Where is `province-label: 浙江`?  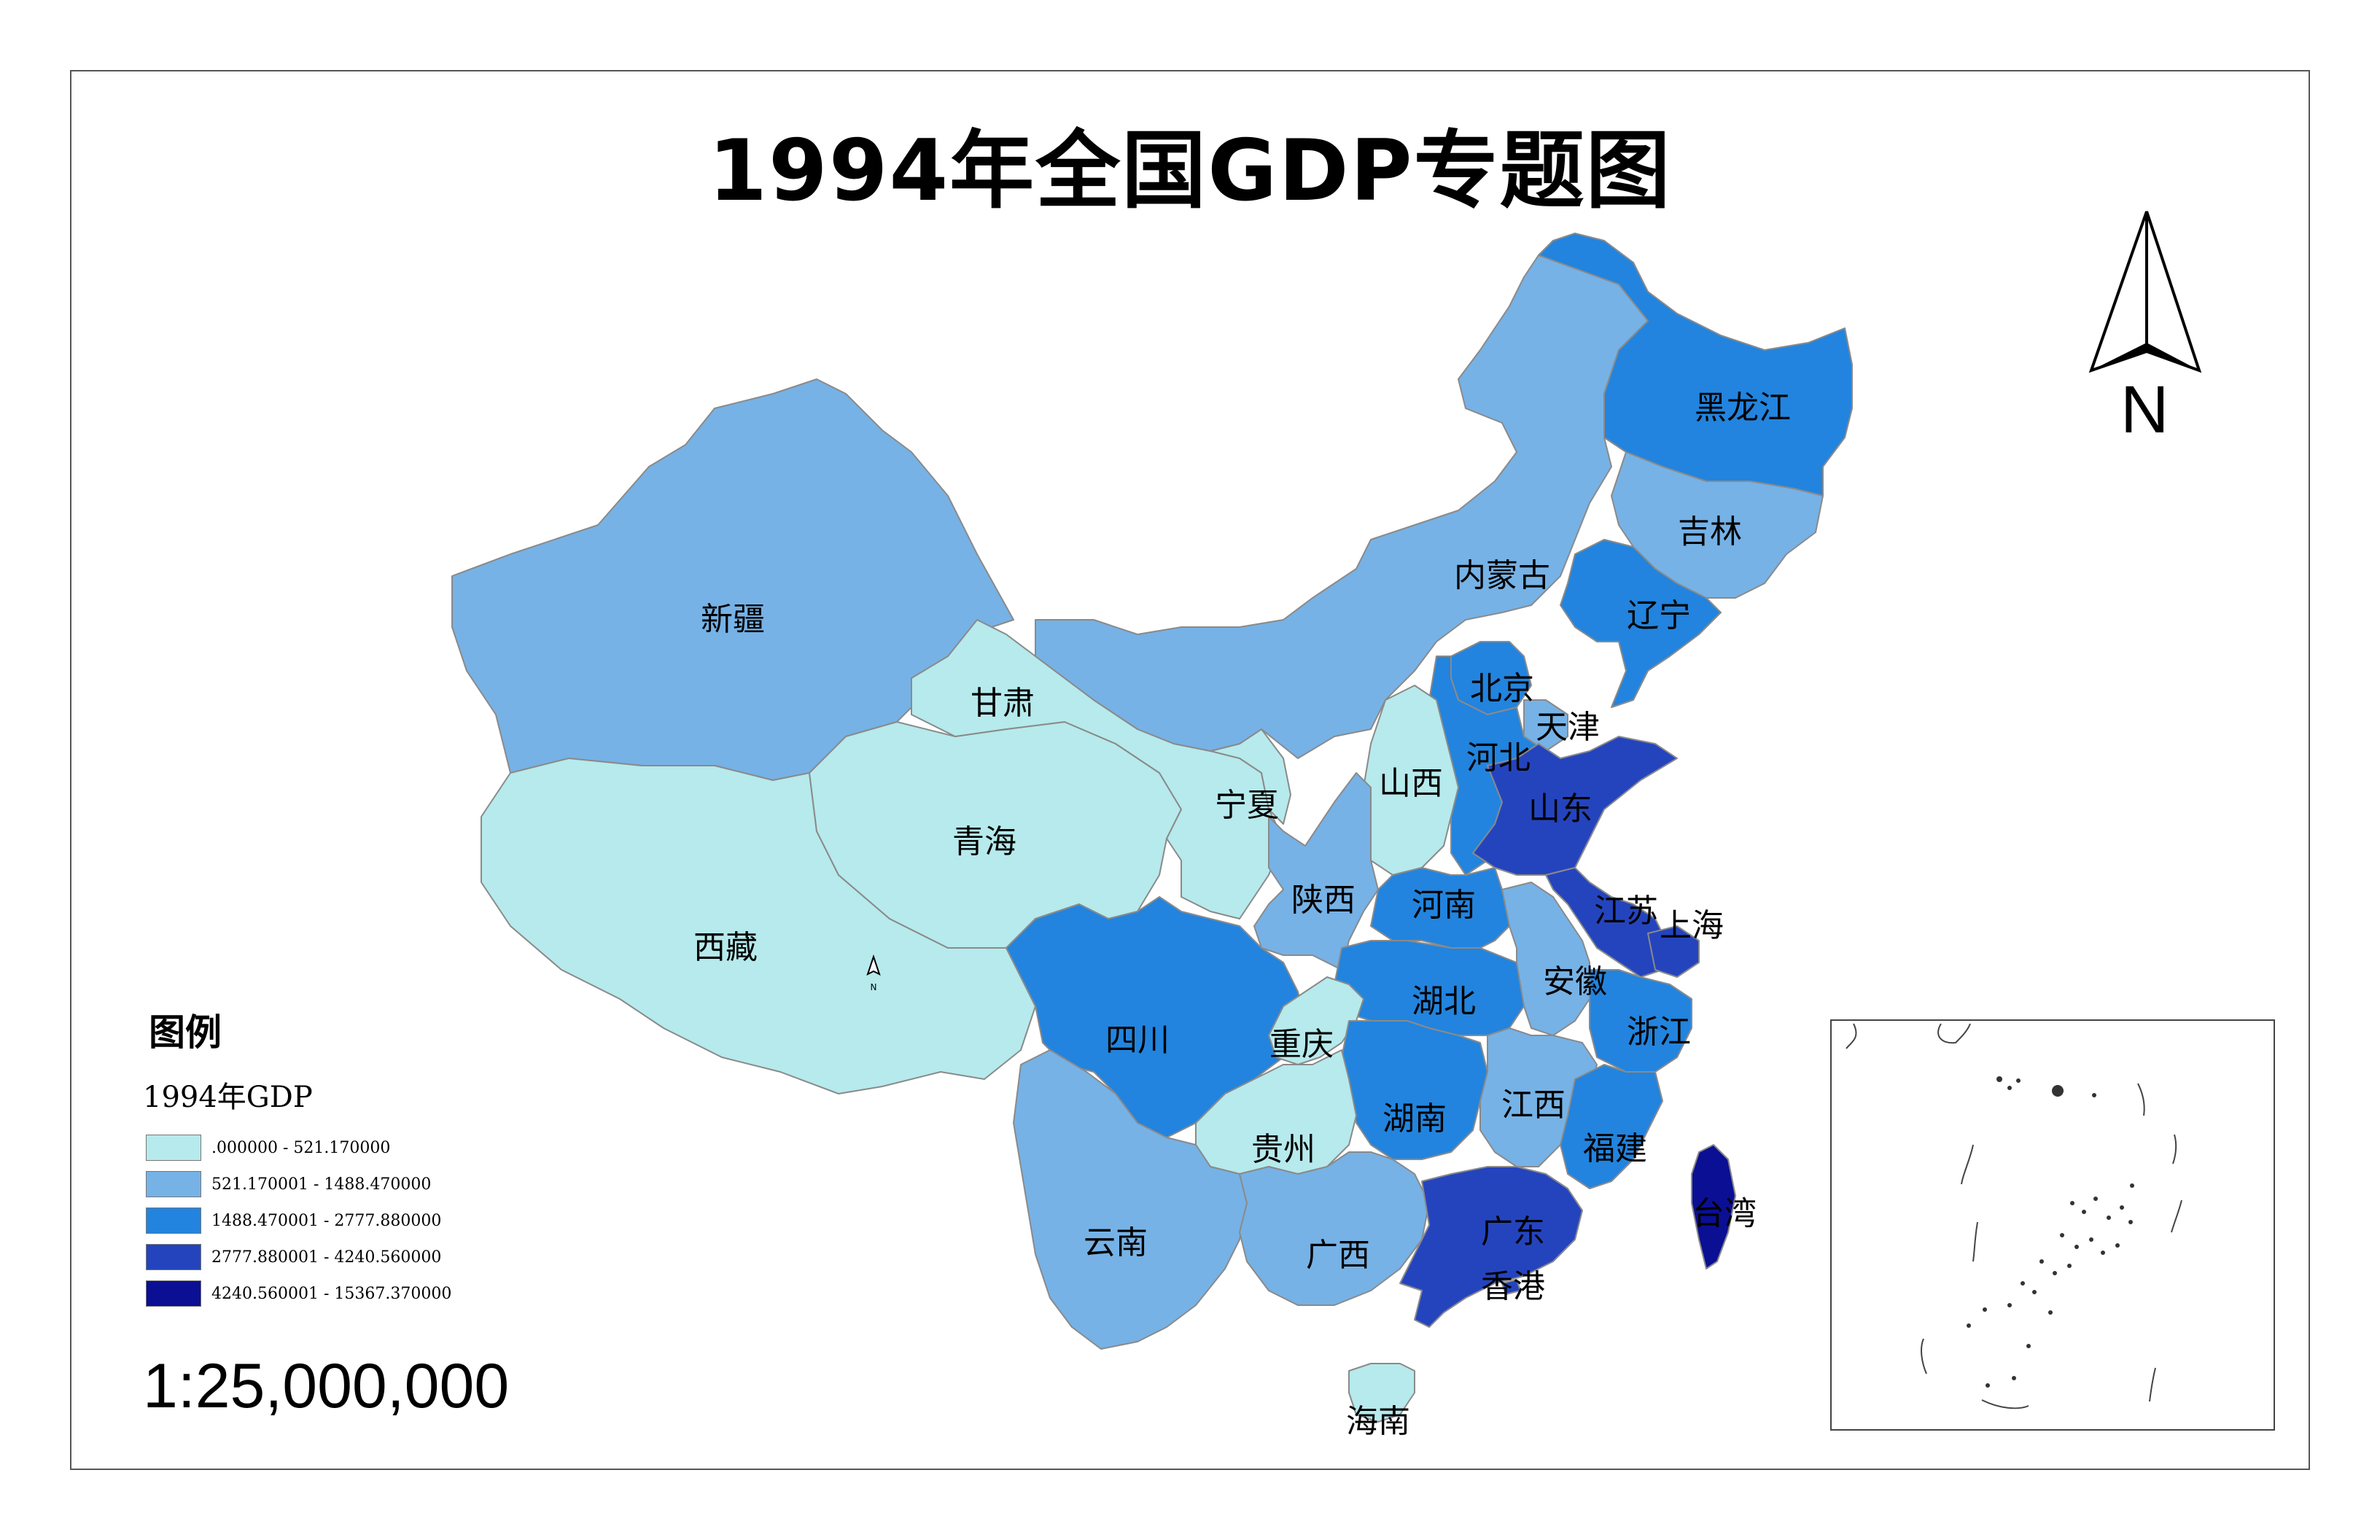
province-label: 浙江 is located at coordinates (1659, 1032).